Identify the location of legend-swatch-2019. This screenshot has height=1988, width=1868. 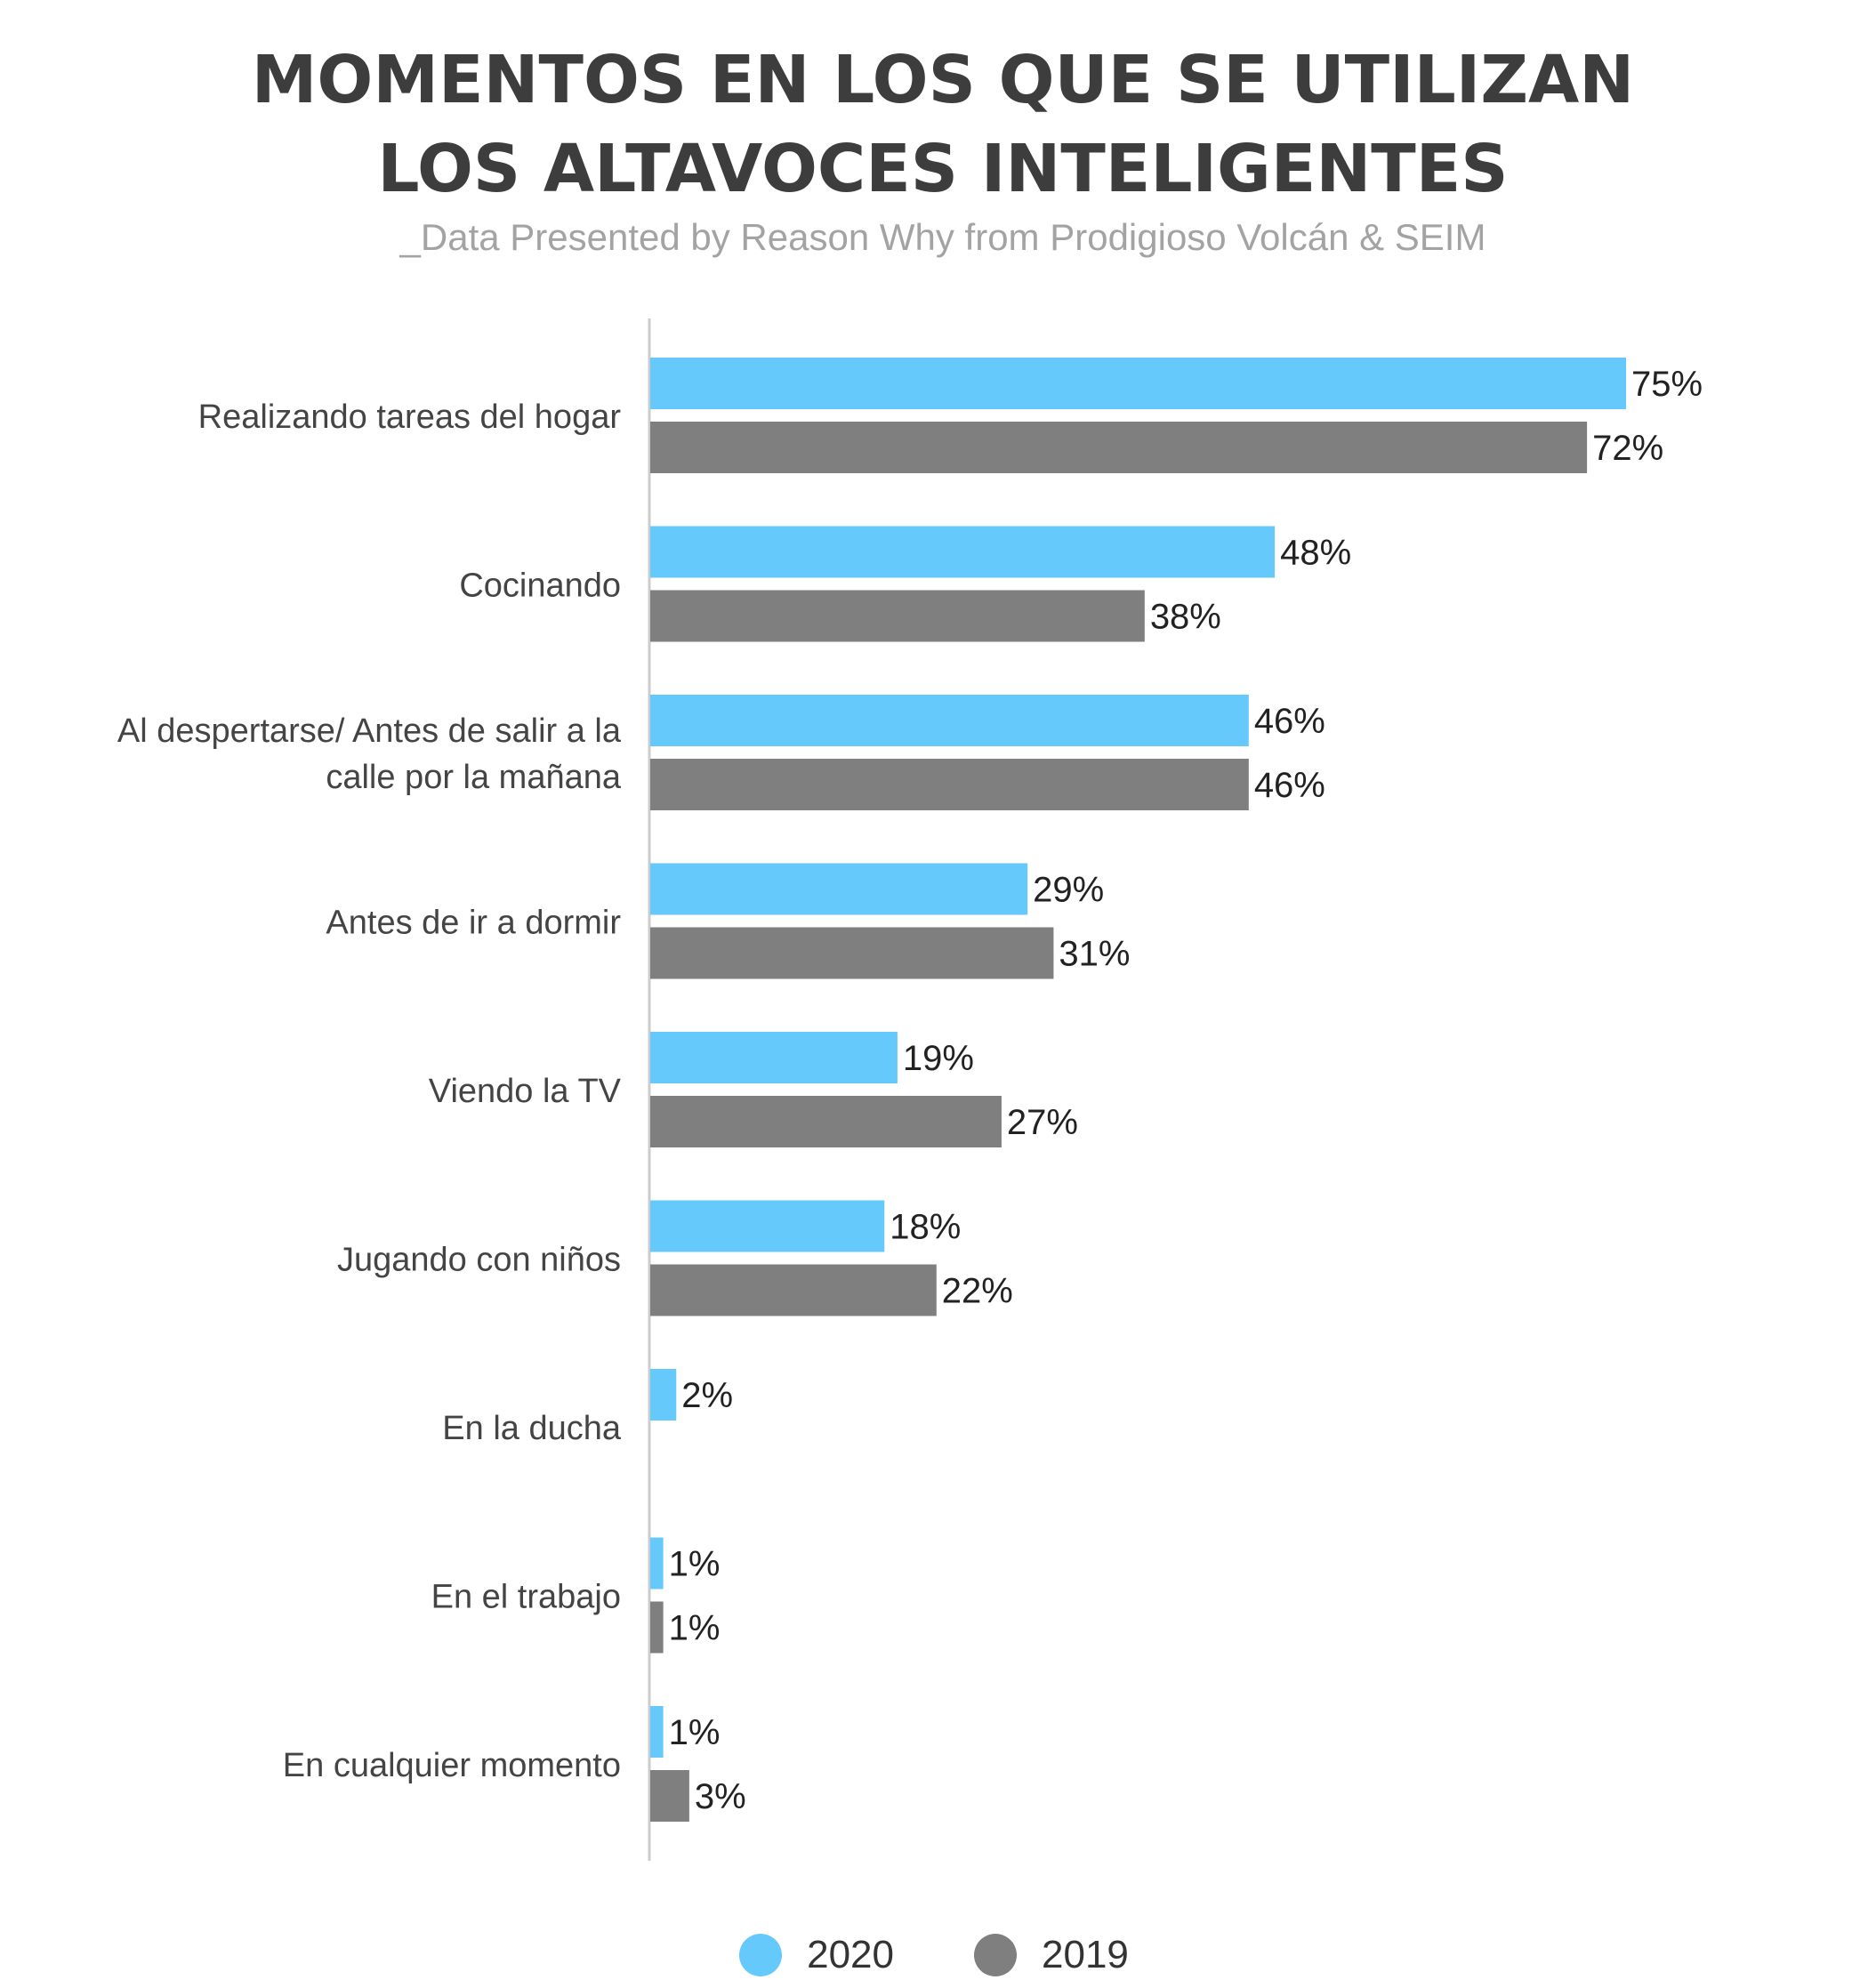
(996, 1955).